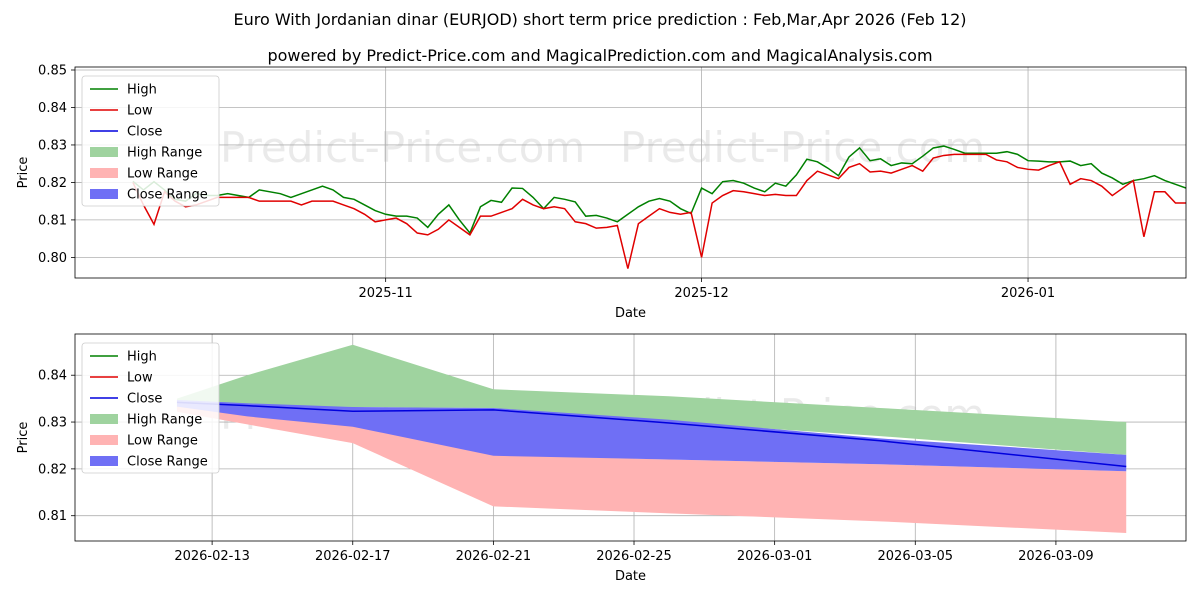 The image size is (1200, 600). I want to click on x-tick-label: 2026-03-01, so click(775, 556).